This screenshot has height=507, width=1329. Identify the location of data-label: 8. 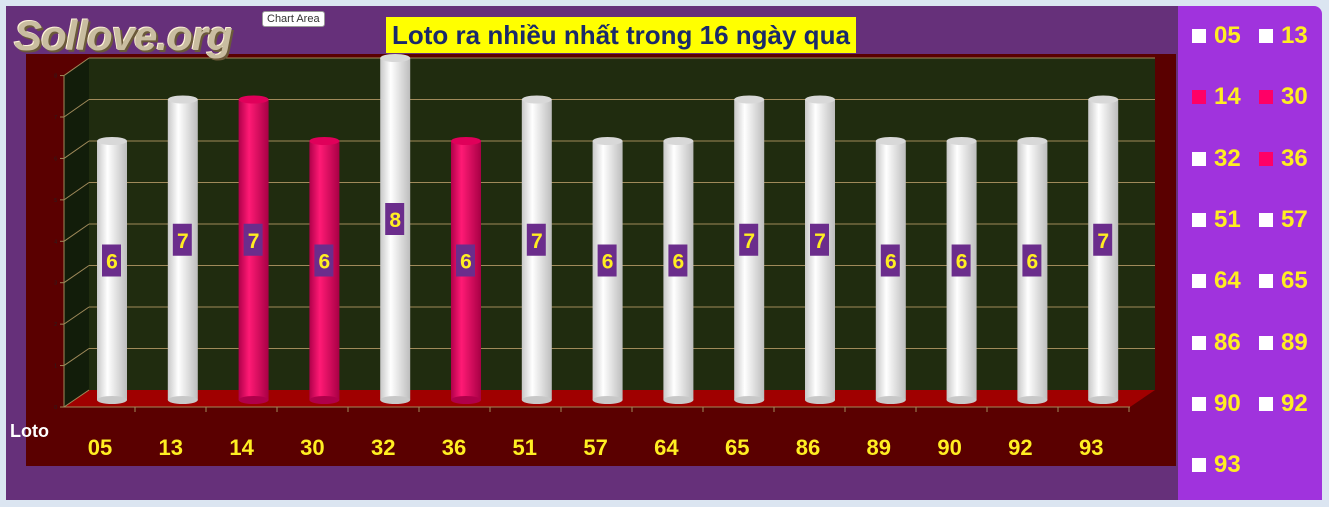
(395, 220).